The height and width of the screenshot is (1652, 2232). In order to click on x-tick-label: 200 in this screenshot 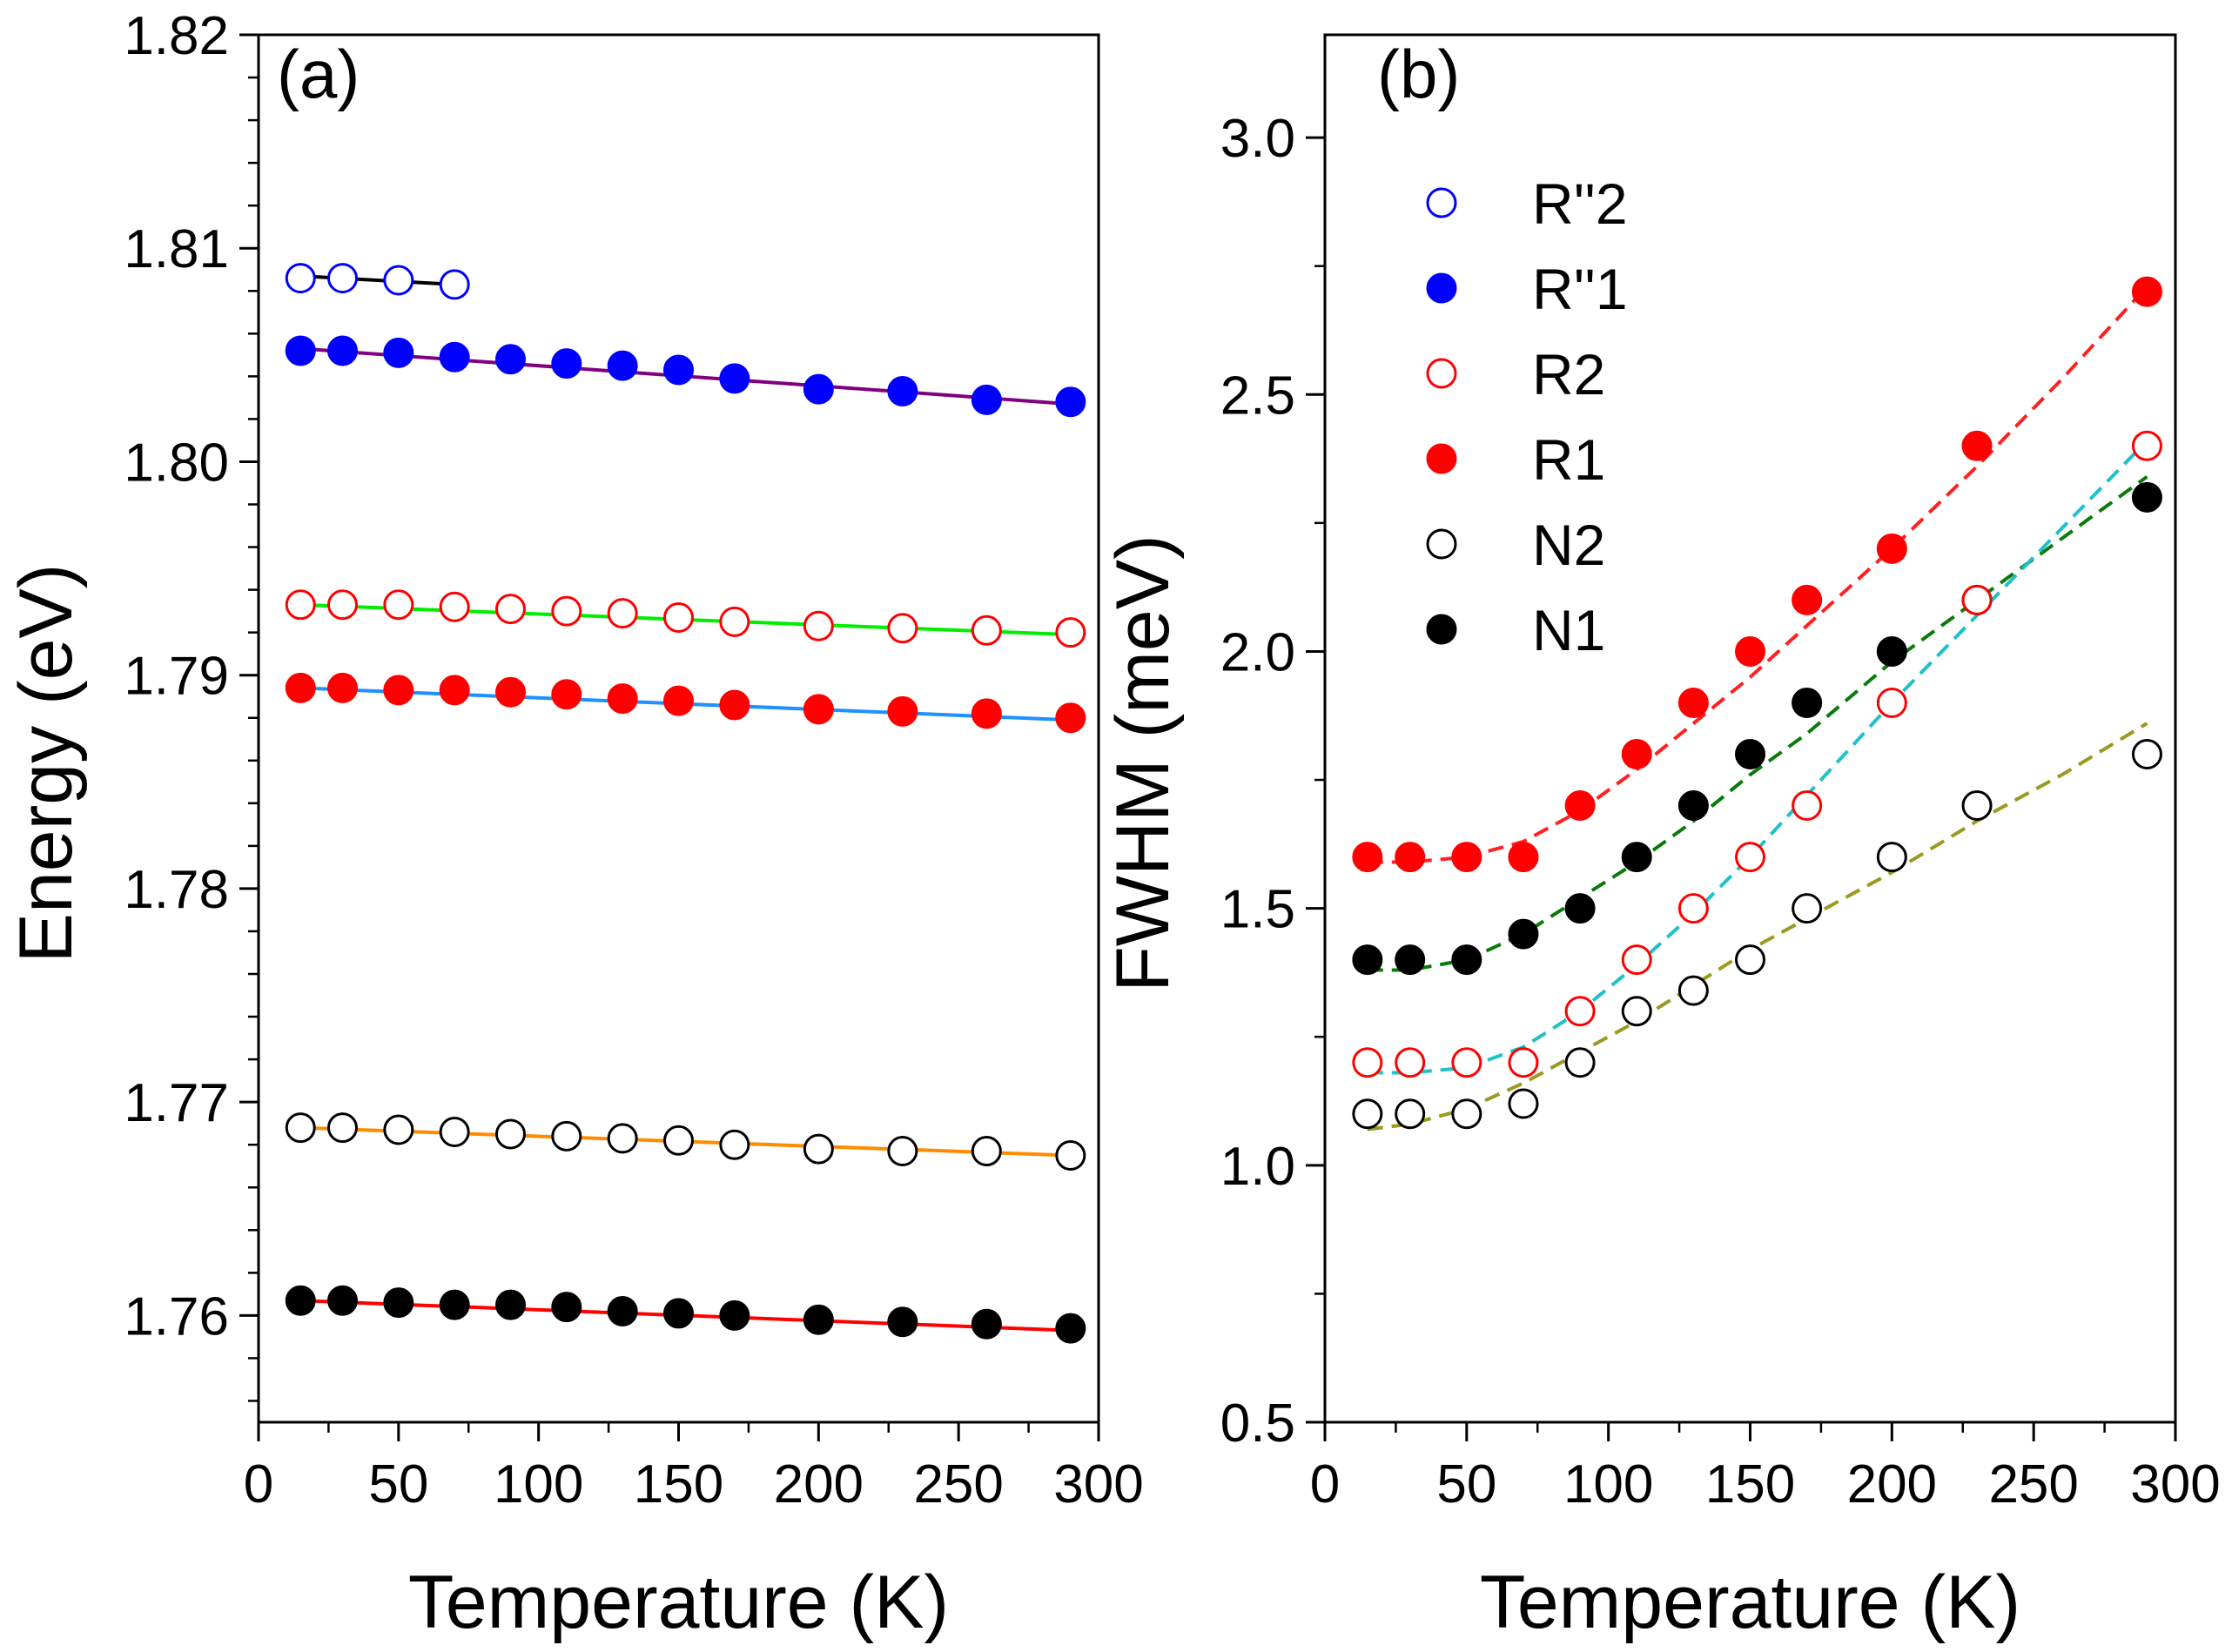, I will do `click(819, 1484)`.